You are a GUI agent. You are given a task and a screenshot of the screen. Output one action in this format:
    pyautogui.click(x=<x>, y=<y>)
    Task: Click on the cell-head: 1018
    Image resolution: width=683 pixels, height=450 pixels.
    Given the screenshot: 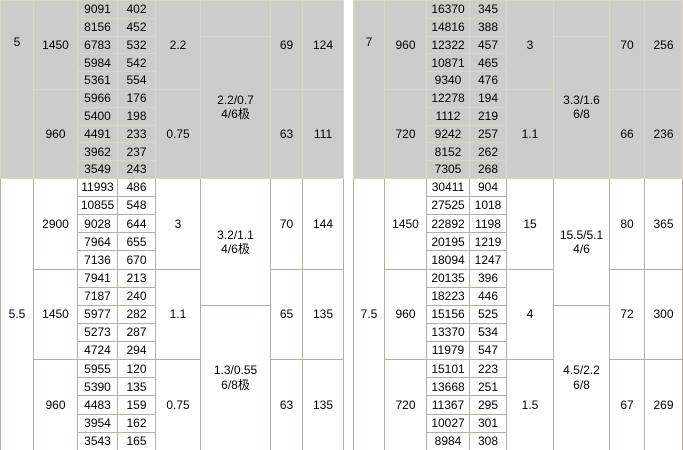 What is the action you would take?
    pyautogui.click(x=488, y=206)
    